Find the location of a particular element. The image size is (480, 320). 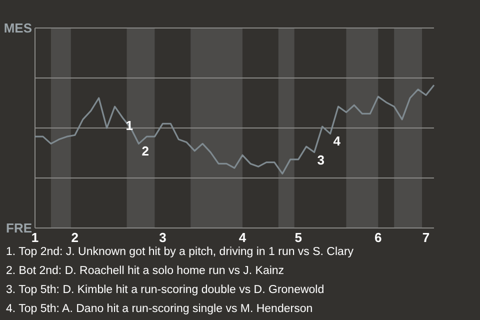

text: 3. Top 5th: D. Kimble hit a run-scoring double vs D. Gronewold is located at coordinates (165, 290).